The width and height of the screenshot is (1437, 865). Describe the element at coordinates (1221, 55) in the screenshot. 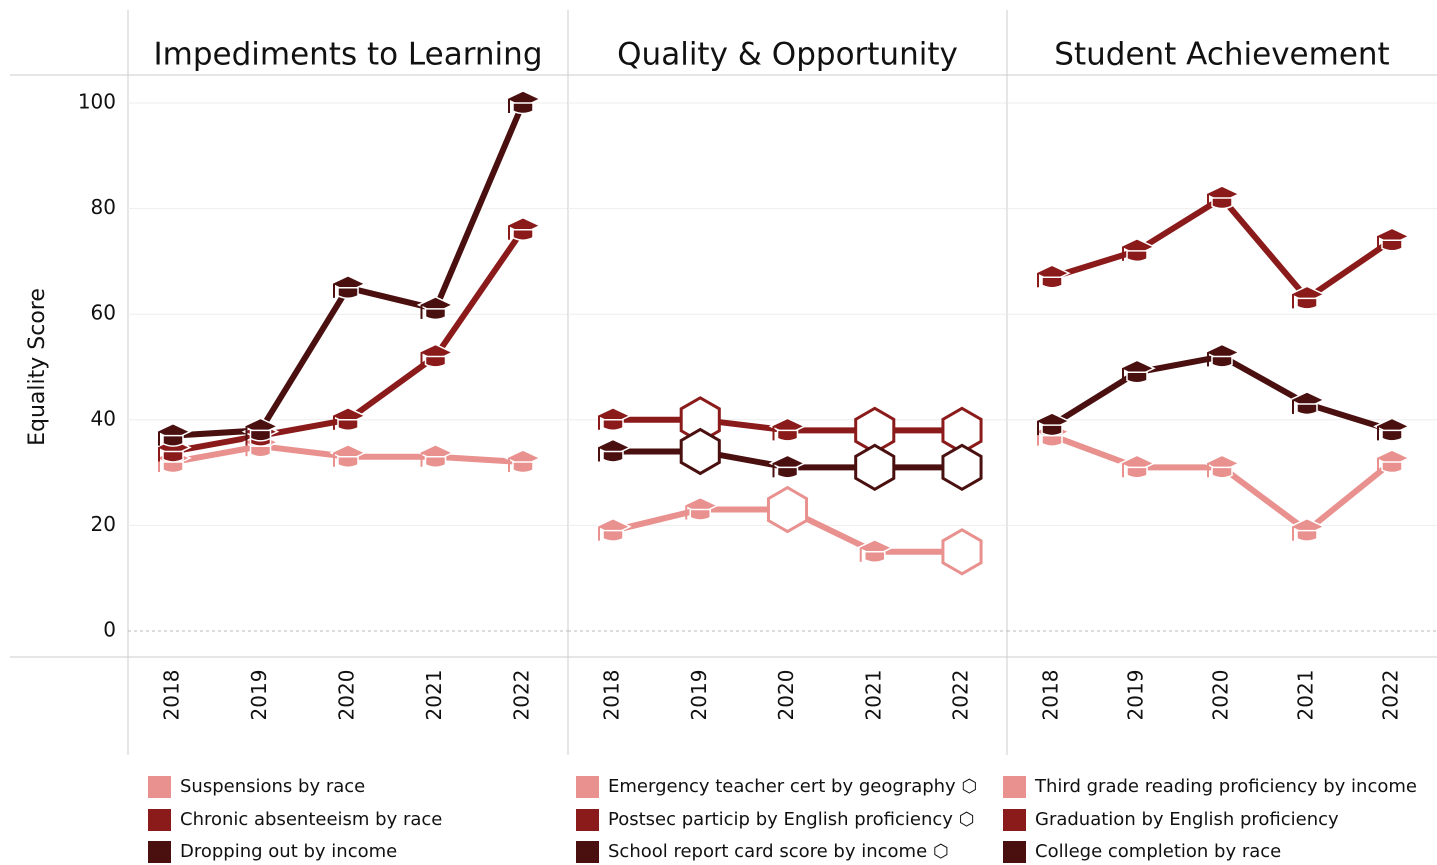

I see `panel-title: Student Achievement` at that location.